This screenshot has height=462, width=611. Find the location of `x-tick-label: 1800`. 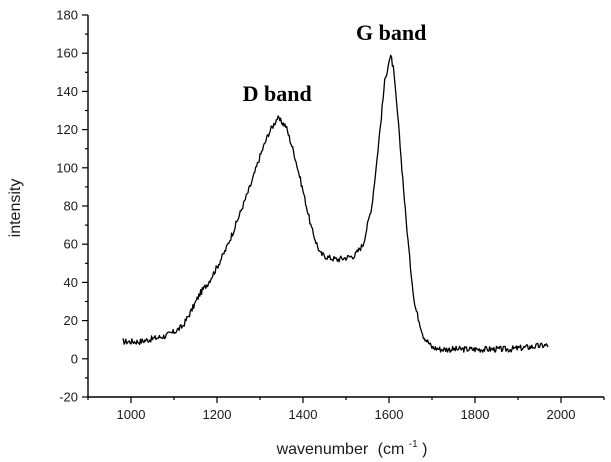

x-tick-label: 1800 is located at coordinates (475, 414).